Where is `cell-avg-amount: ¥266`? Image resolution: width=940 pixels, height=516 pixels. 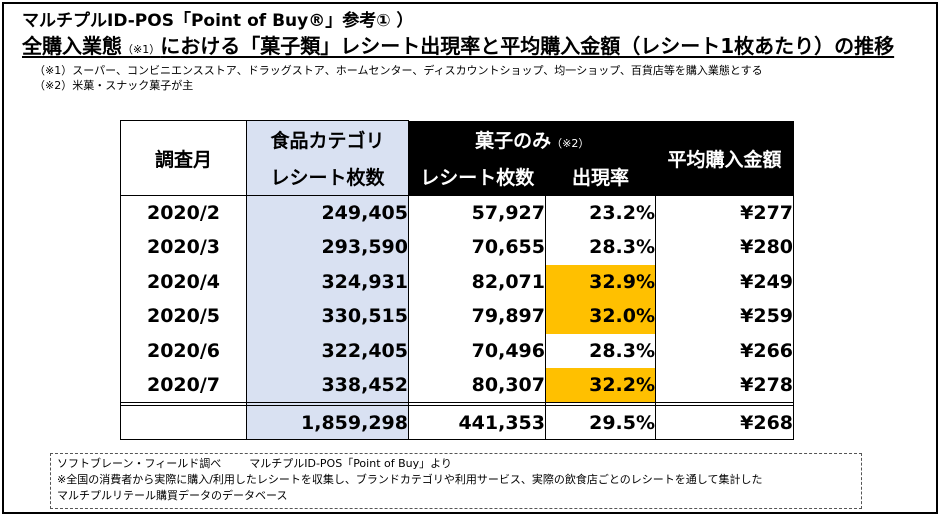 cell-avg-amount: ¥266 is located at coordinates (725, 350).